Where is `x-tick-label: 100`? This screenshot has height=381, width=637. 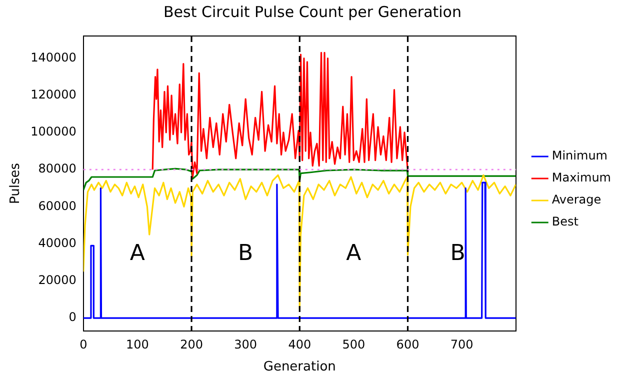 x-tick-label: 100 is located at coordinates (137, 344).